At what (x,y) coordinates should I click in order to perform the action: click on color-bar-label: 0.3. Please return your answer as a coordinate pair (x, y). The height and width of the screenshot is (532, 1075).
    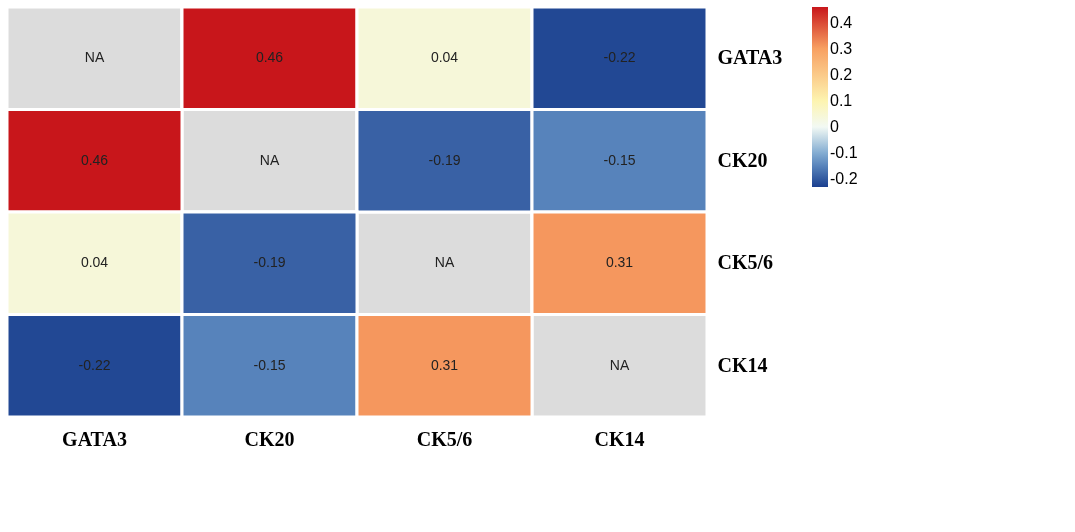
    Looking at the image, I should click on (841, 48).